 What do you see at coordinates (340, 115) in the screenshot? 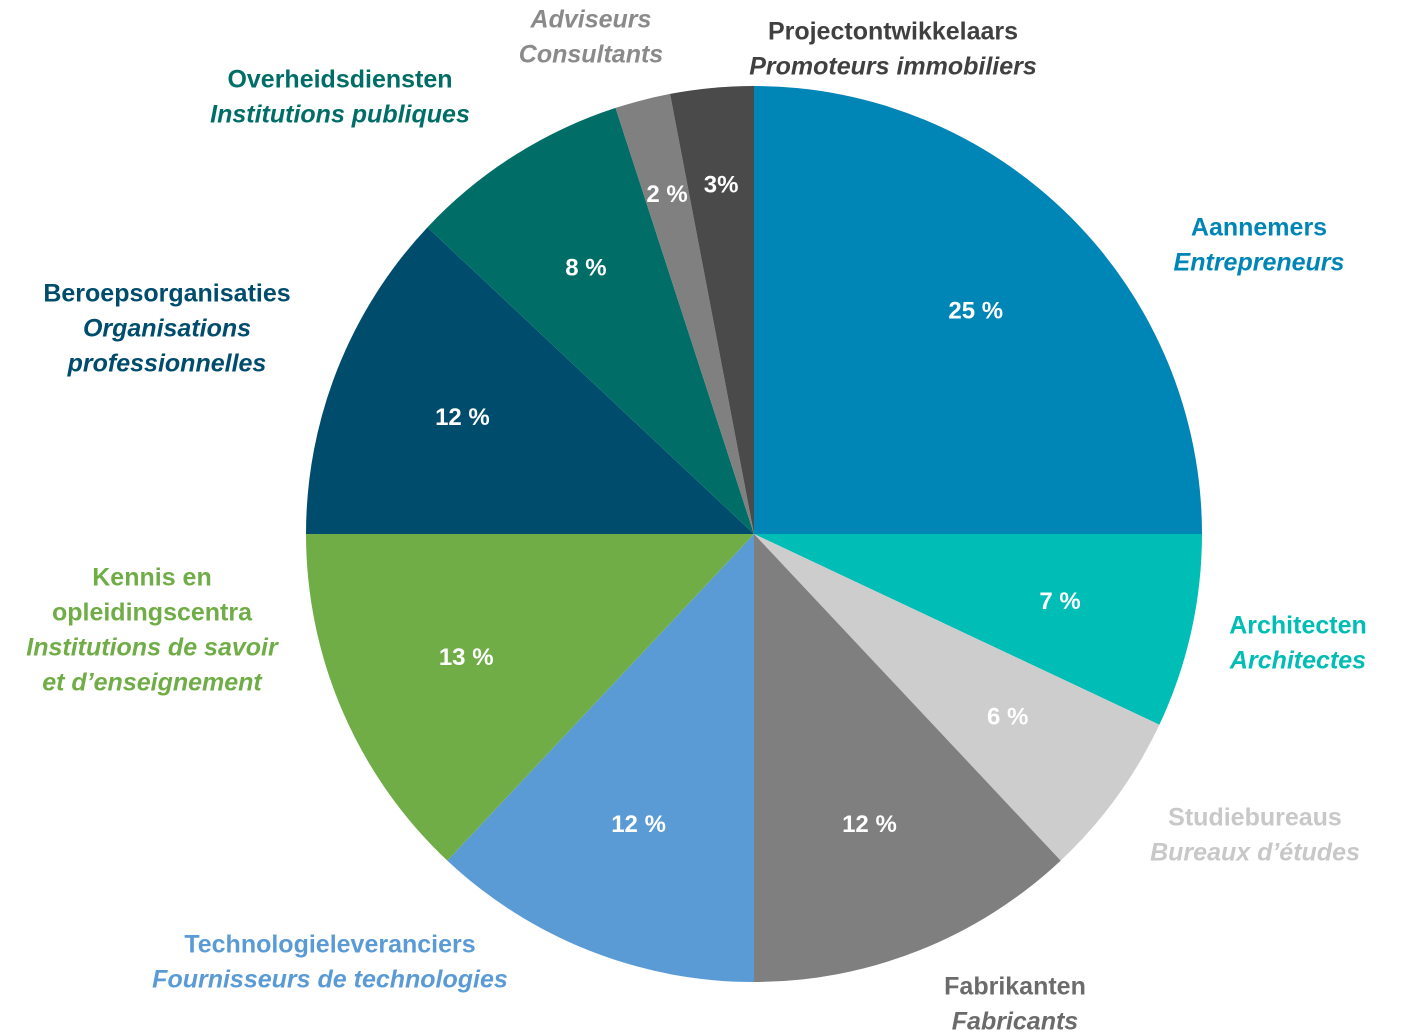
I see `category-label: Institutions publiques` at bounding box center [340, 115].